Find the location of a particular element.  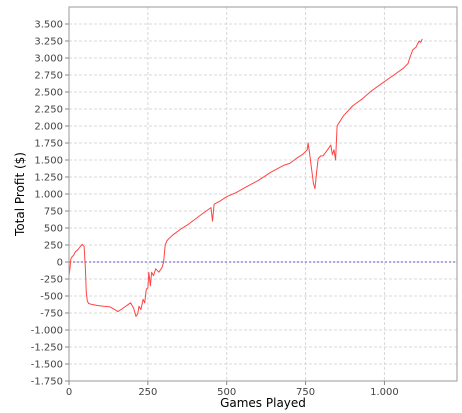

y-tick-label: 3.000 is located at coordinates (48, 59).